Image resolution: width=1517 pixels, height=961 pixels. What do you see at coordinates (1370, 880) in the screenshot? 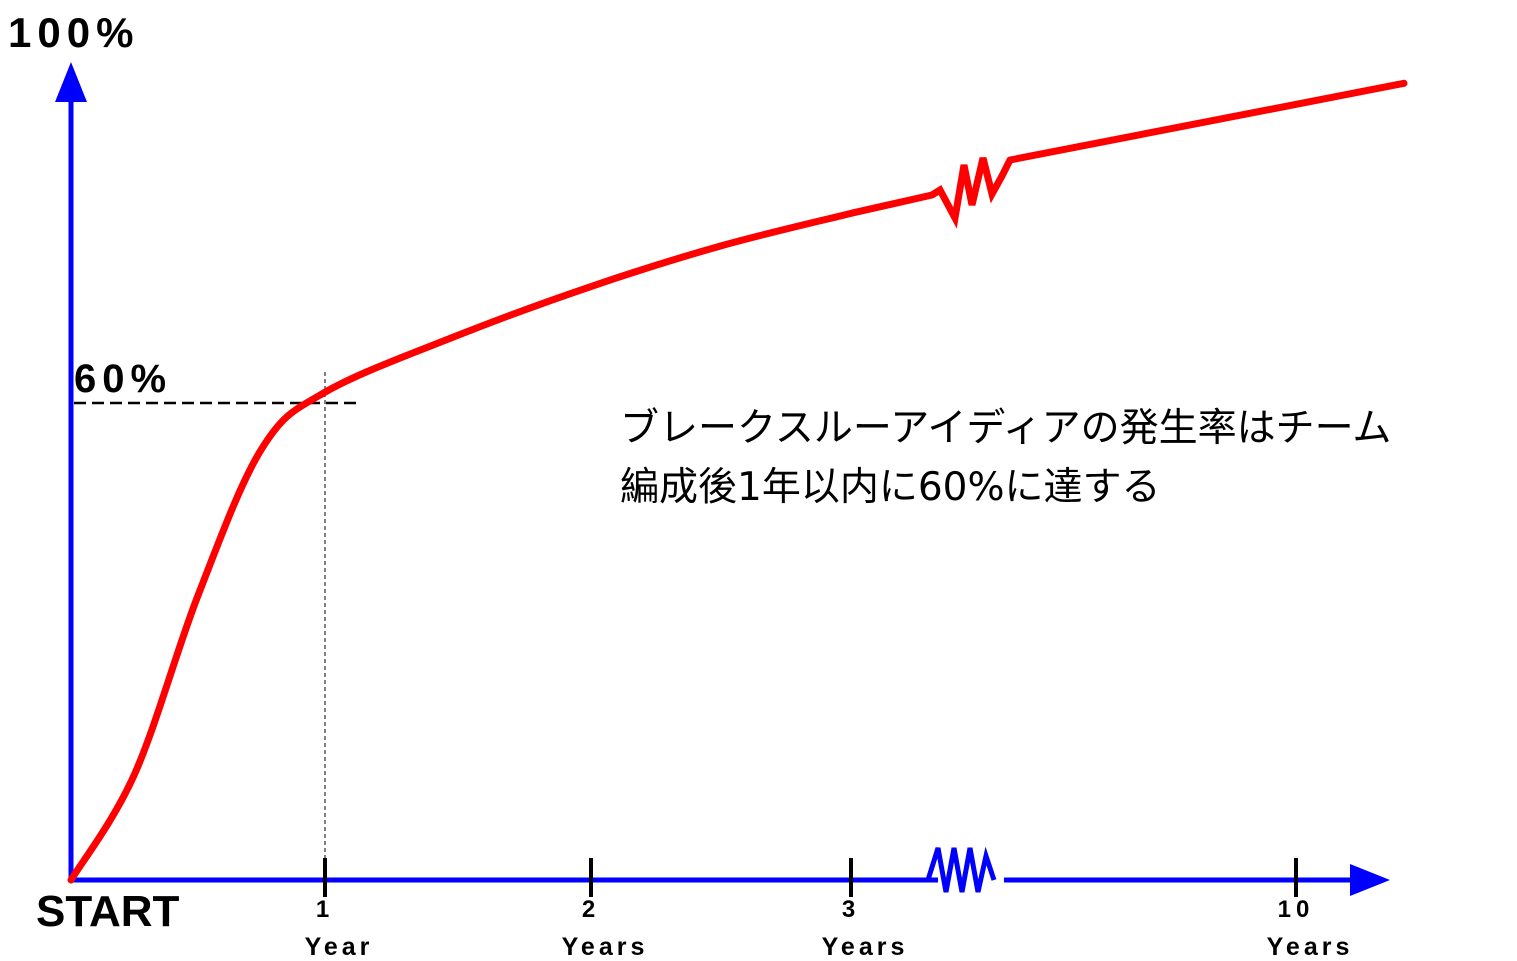
I see `x-axis-arrowhead` at bounding box center [1370, 880].